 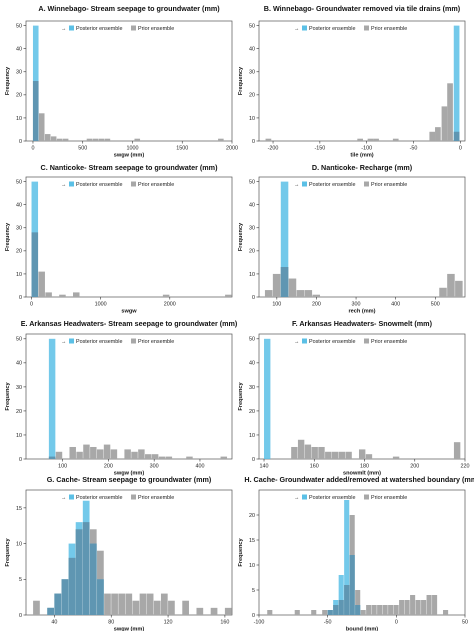 What do you see at coordinates (314, 467) in the screenshot?
I see `x-tick-label: 160` at bounding box center [314, 467].